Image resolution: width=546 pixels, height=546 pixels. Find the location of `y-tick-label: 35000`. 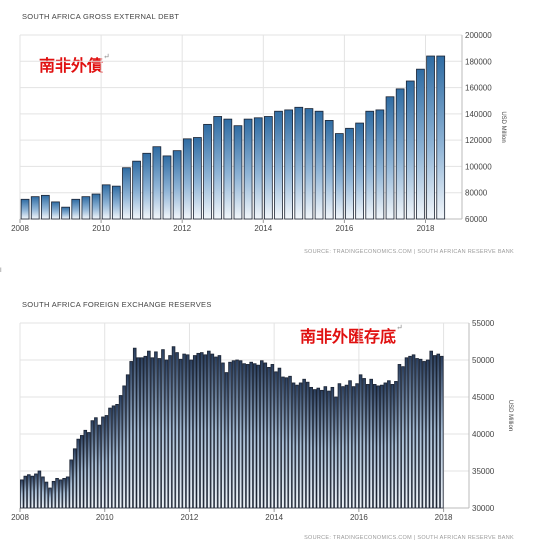

y-tick-label: 35000 is located at coordinates (483, 471).